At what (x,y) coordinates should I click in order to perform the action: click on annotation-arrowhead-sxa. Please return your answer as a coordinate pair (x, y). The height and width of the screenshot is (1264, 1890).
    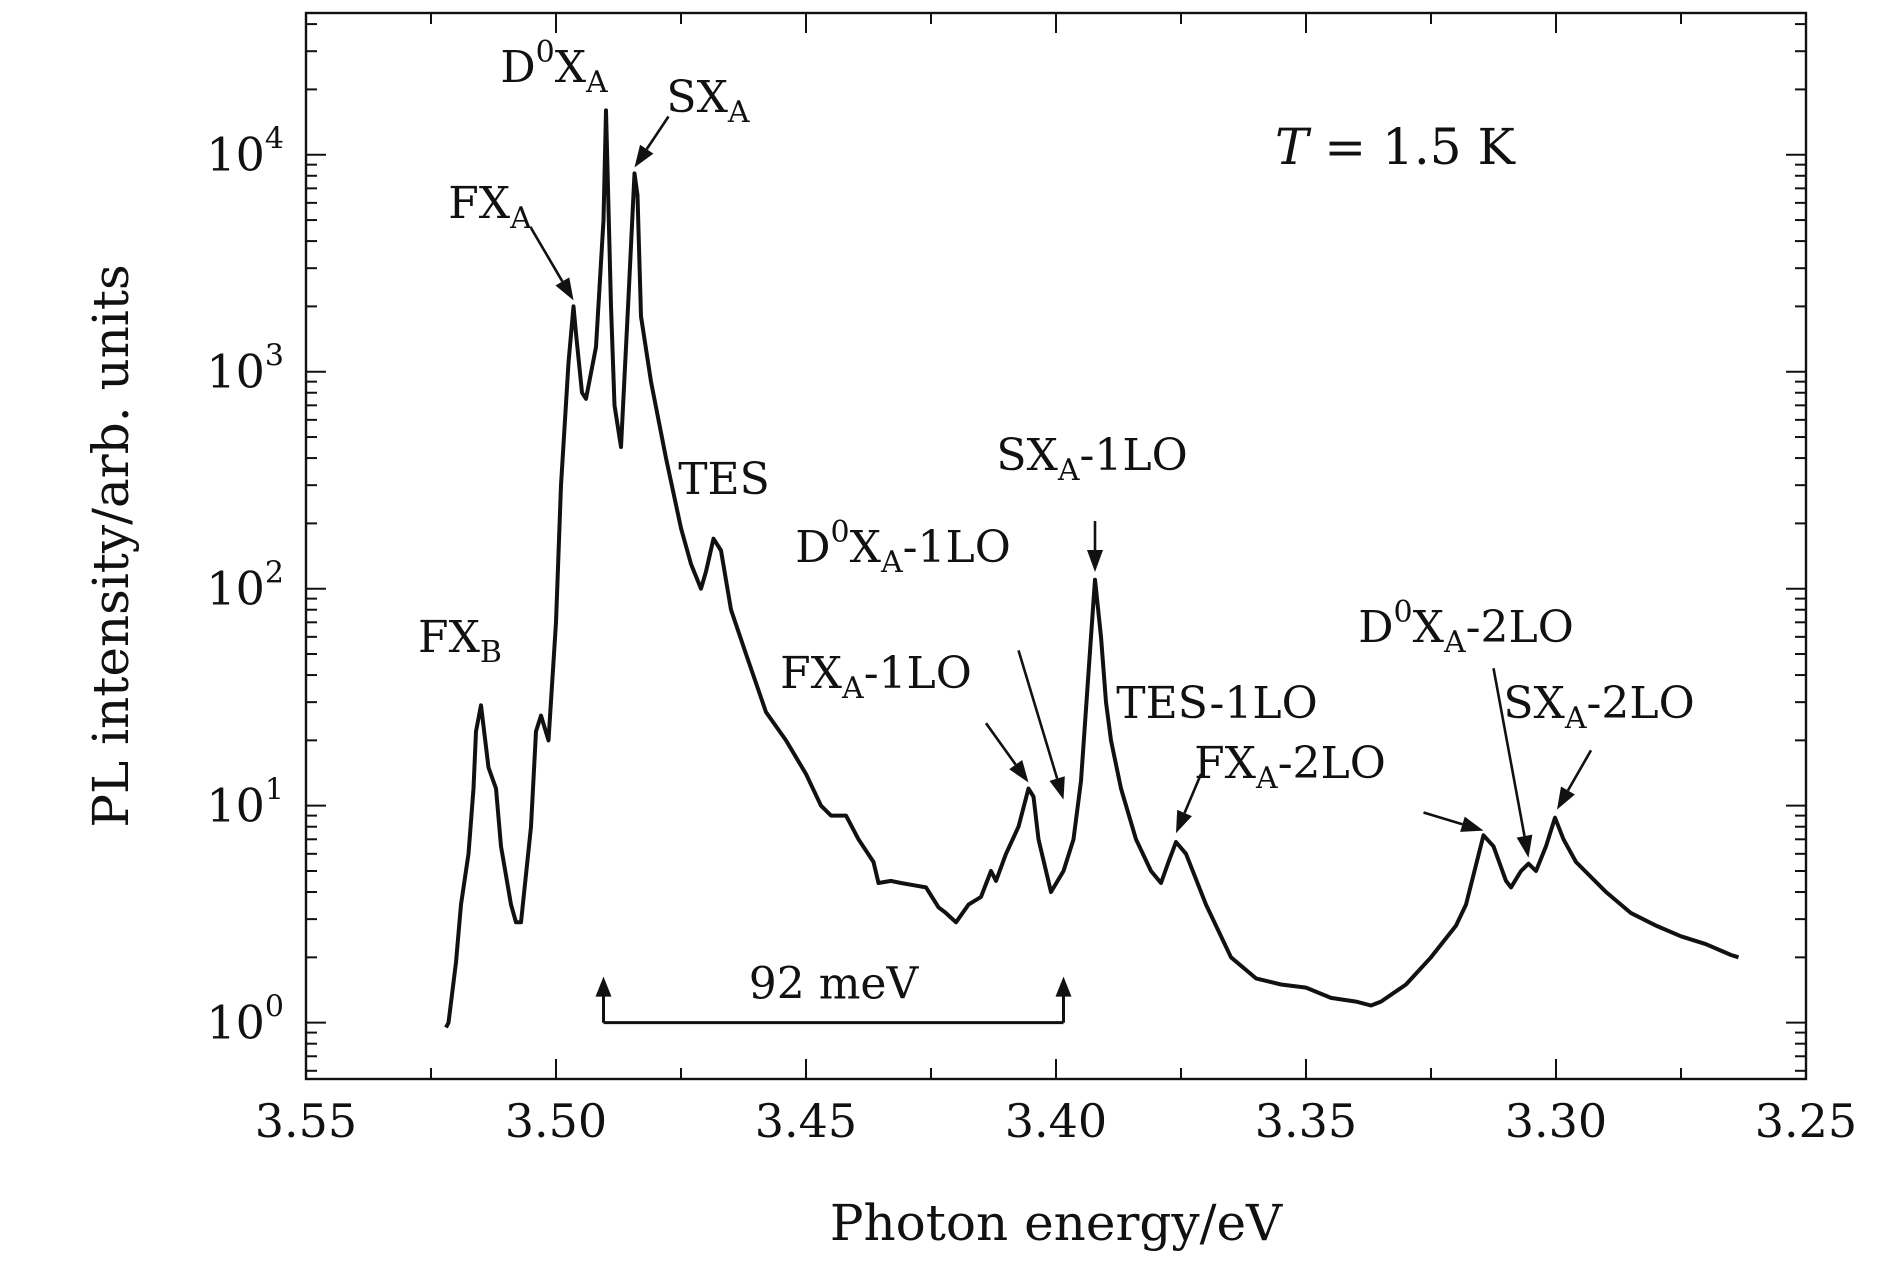
    Looking at the image, I should click on (644, 156).